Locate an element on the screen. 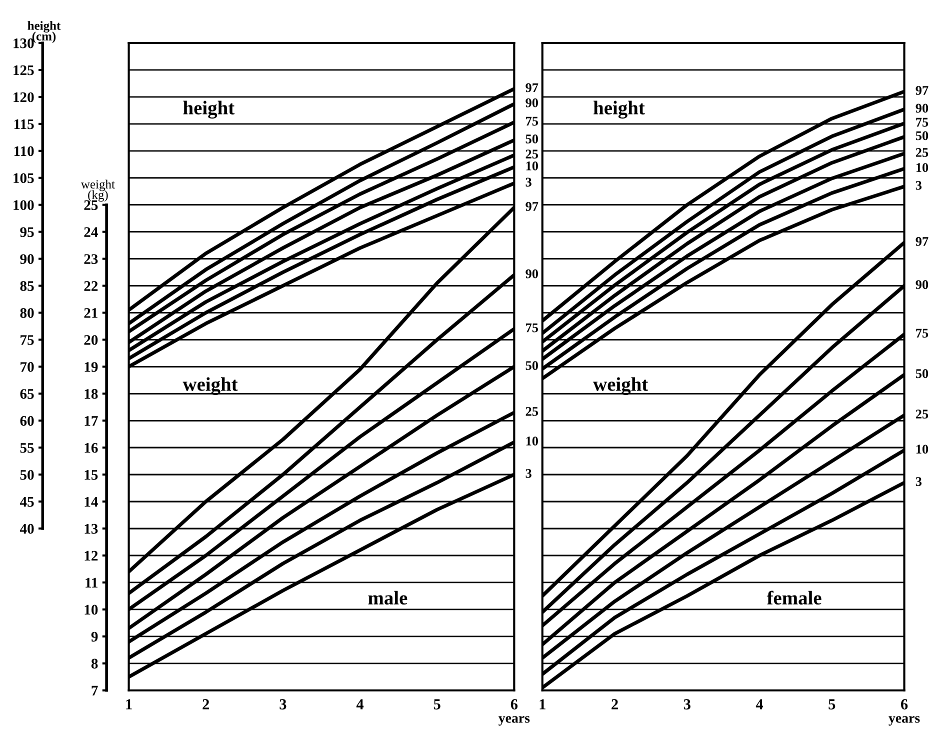 This screenshot has width=940, height=729. y2-tick-label: 23 is located at coordinates (91, 259).